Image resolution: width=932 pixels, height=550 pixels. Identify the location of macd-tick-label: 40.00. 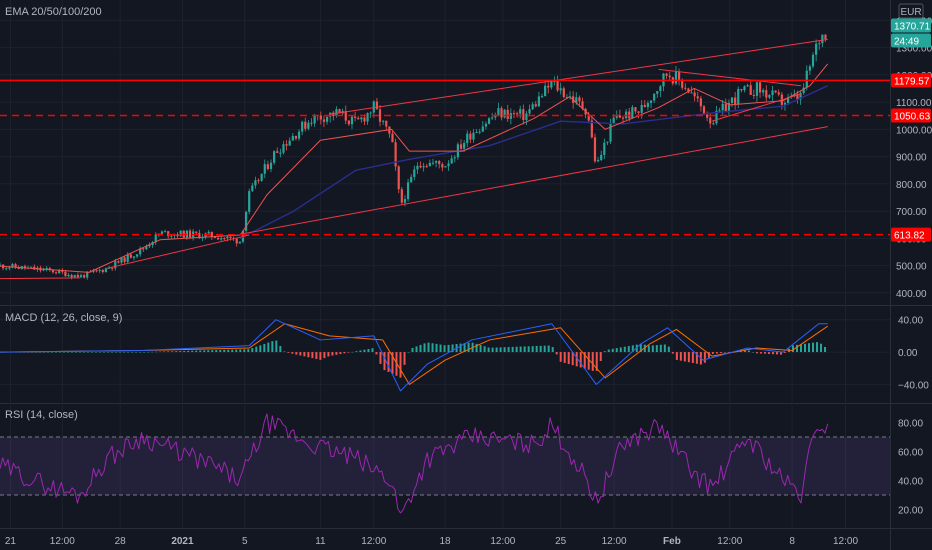
(910, 321).